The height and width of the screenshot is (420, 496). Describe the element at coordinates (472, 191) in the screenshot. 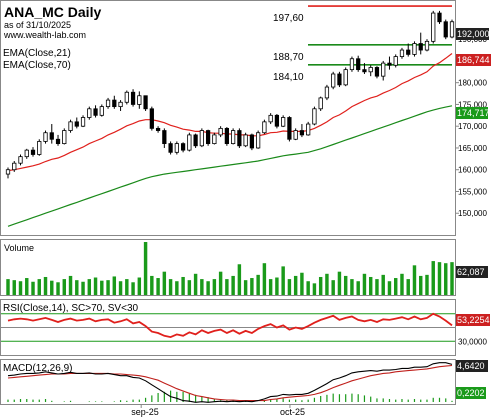

I see `price-tick-label: 155,000` at that location.